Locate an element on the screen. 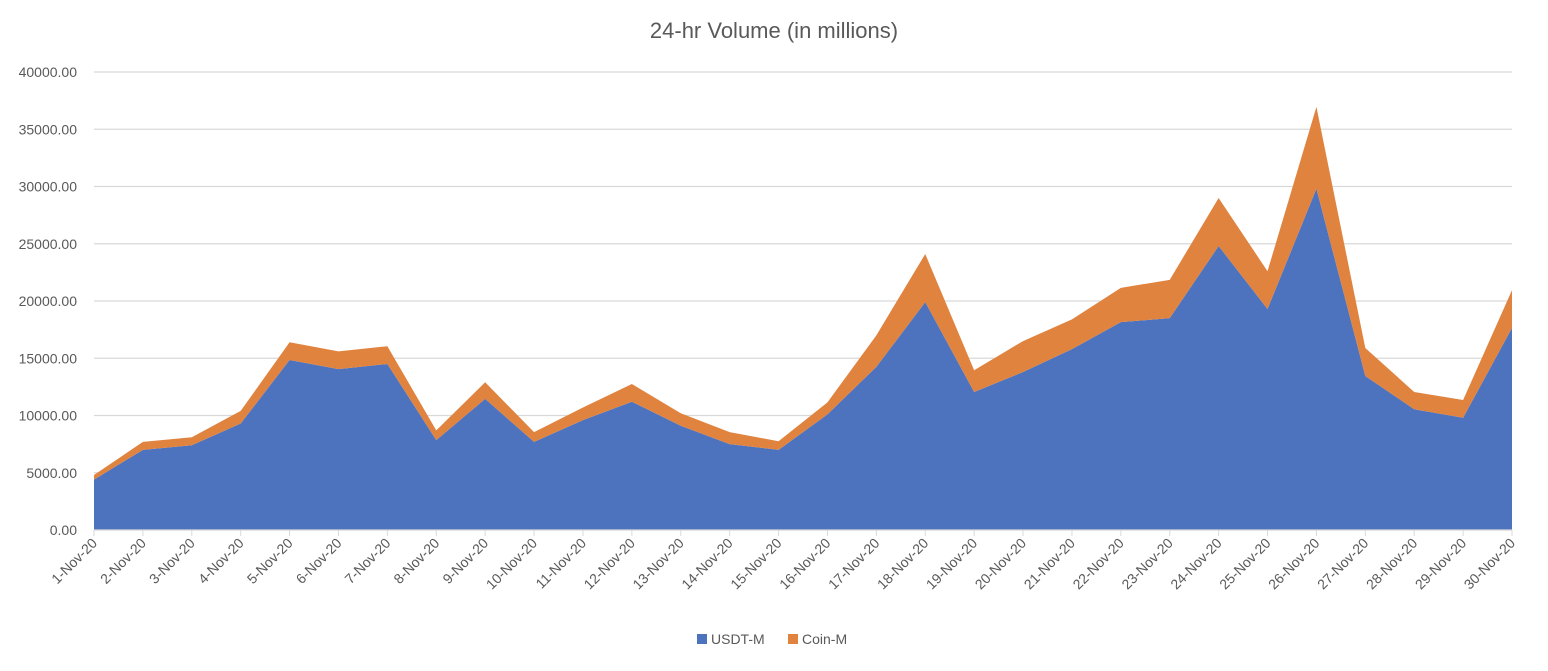 The image size is (1548, 671). x-tick-label: 27-Nov-20 is located at coordinates (1343, 564).